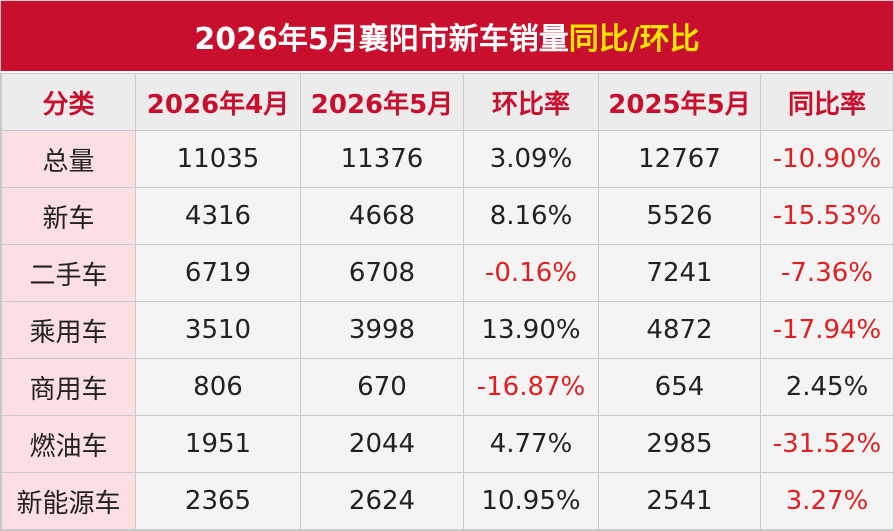 The width and height of the screenshot is (894, 531). What do you see at coordinates (827, 273) in the screenshot?
I see `cell: -7.36%` at bounding box center [827, 273].